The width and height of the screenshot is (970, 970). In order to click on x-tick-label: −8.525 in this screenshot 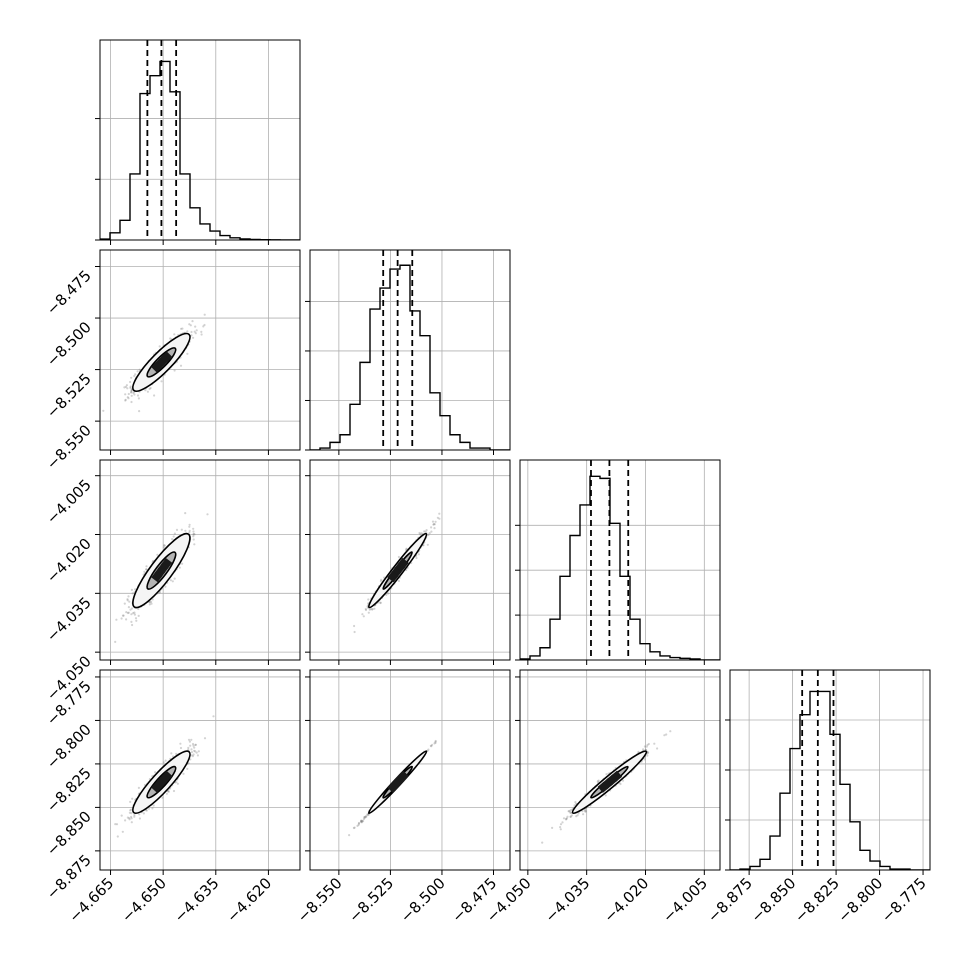, I will do `click(371, 900)`.